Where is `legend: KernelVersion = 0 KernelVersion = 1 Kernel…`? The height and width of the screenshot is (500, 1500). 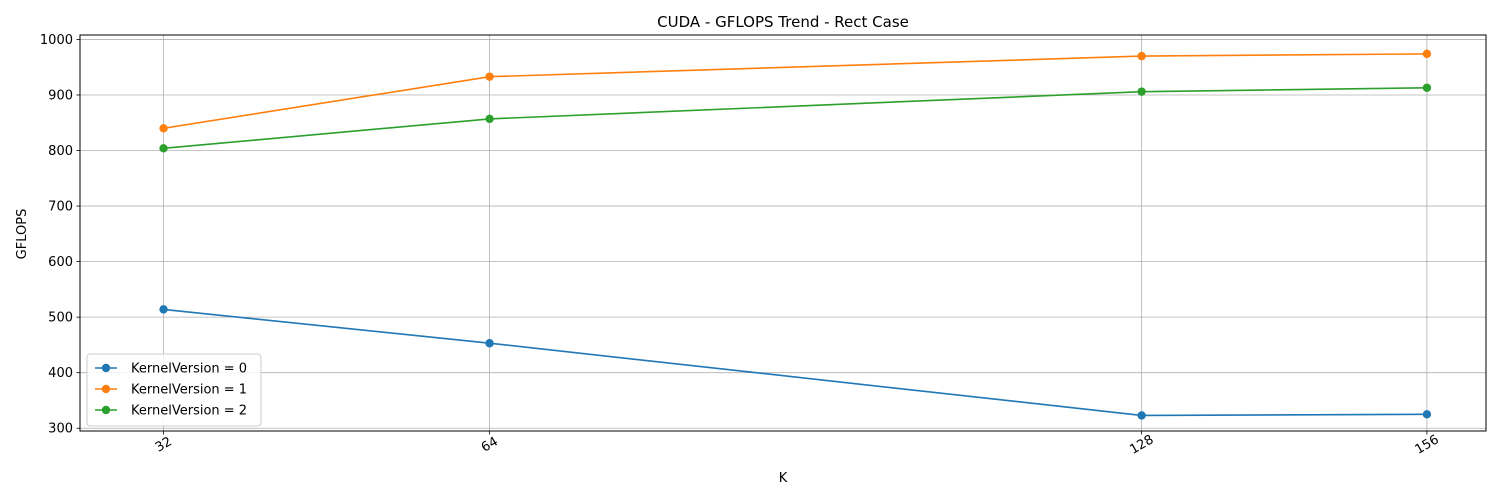
legend: KernelVersion = 0 KernelVersion = 1 Kernel… is located at coordinates (174, 390).